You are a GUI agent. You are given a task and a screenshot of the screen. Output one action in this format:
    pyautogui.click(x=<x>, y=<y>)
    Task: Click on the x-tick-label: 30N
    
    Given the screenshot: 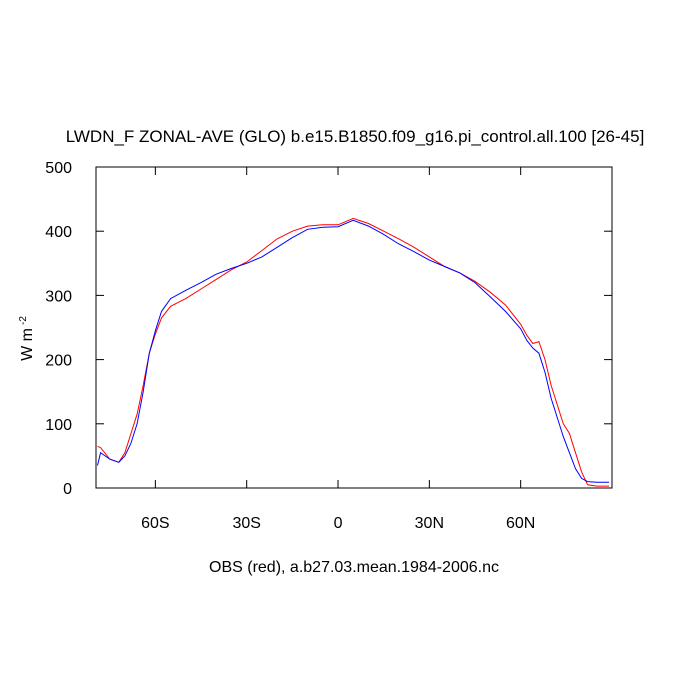 What is the action you would take?
    pyautogui.click(x=429, y=523)
    